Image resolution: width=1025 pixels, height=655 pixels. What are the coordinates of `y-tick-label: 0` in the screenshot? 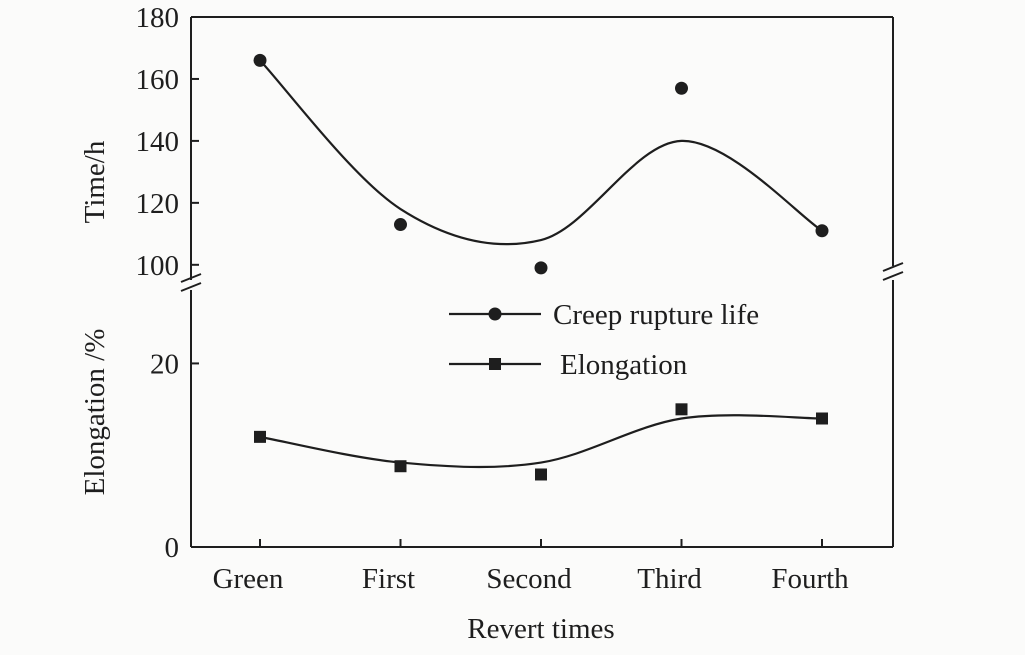 It's located at (172, 548).